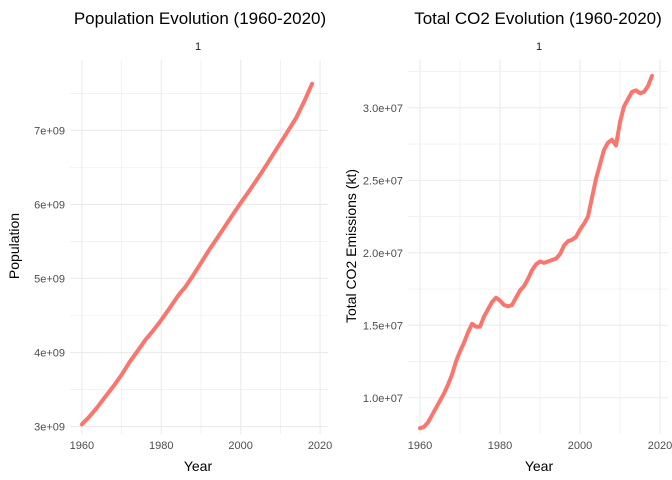 This screenshot has width=672, height=480. Describe the element at coordinates (540, 446) in the screenshot. I see `co2-x-tick-labels: 1960 1980 2000 2020` at that location.